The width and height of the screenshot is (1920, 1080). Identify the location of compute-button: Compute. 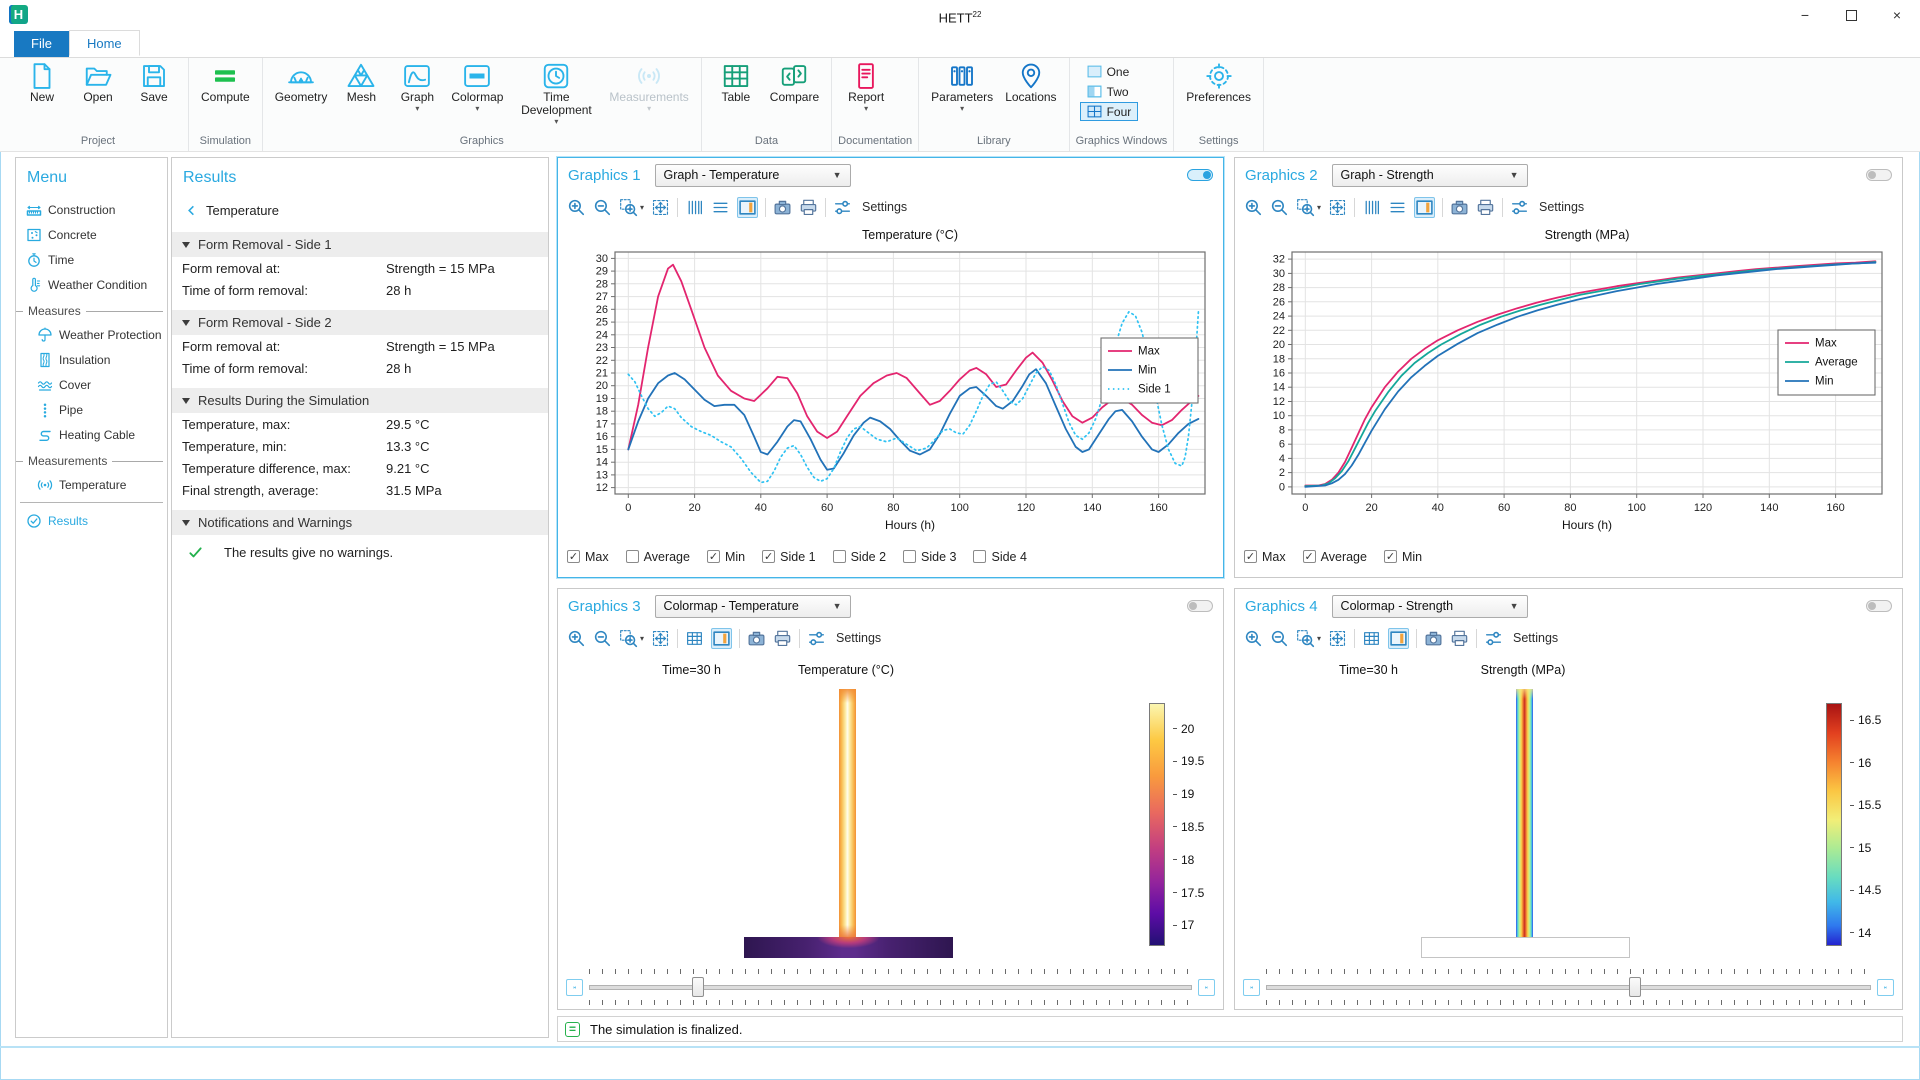
(225, 82).